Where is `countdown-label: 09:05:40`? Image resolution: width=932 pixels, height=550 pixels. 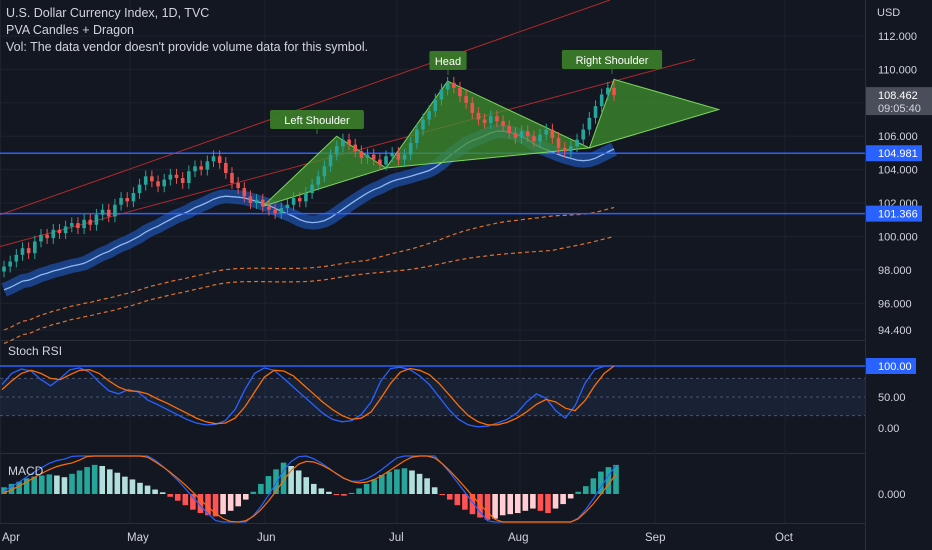
countdown-label: 09:05:40 is located at coordinates (899, 109).